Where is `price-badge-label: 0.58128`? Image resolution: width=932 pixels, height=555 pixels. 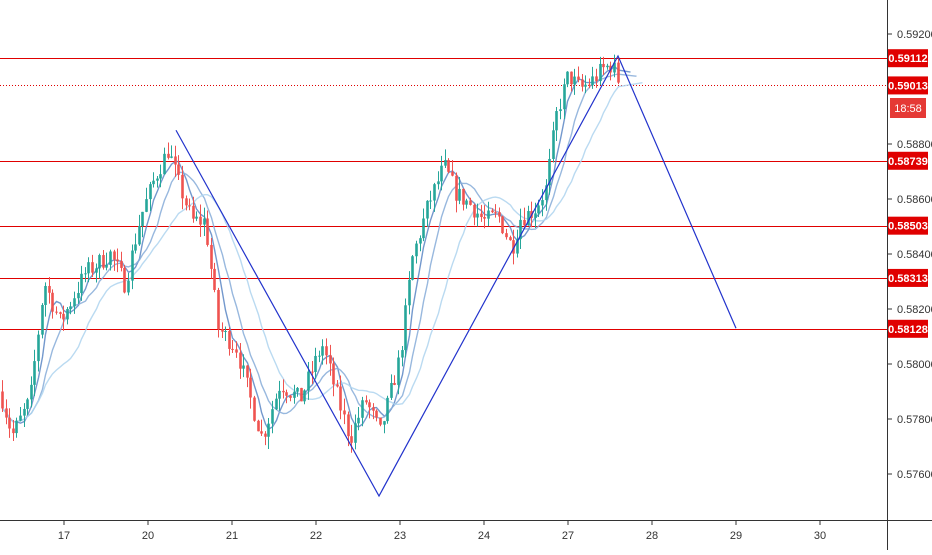
price-badge-label: 0.58128 is located at coordinates (908, 330).